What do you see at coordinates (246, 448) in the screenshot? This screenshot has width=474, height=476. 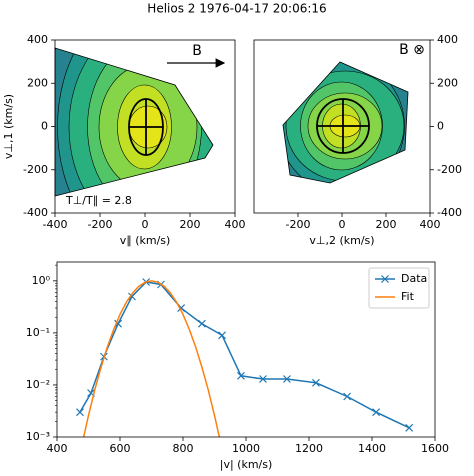 I see `x-tick-label: 1000` at bounding box center [246, 448].